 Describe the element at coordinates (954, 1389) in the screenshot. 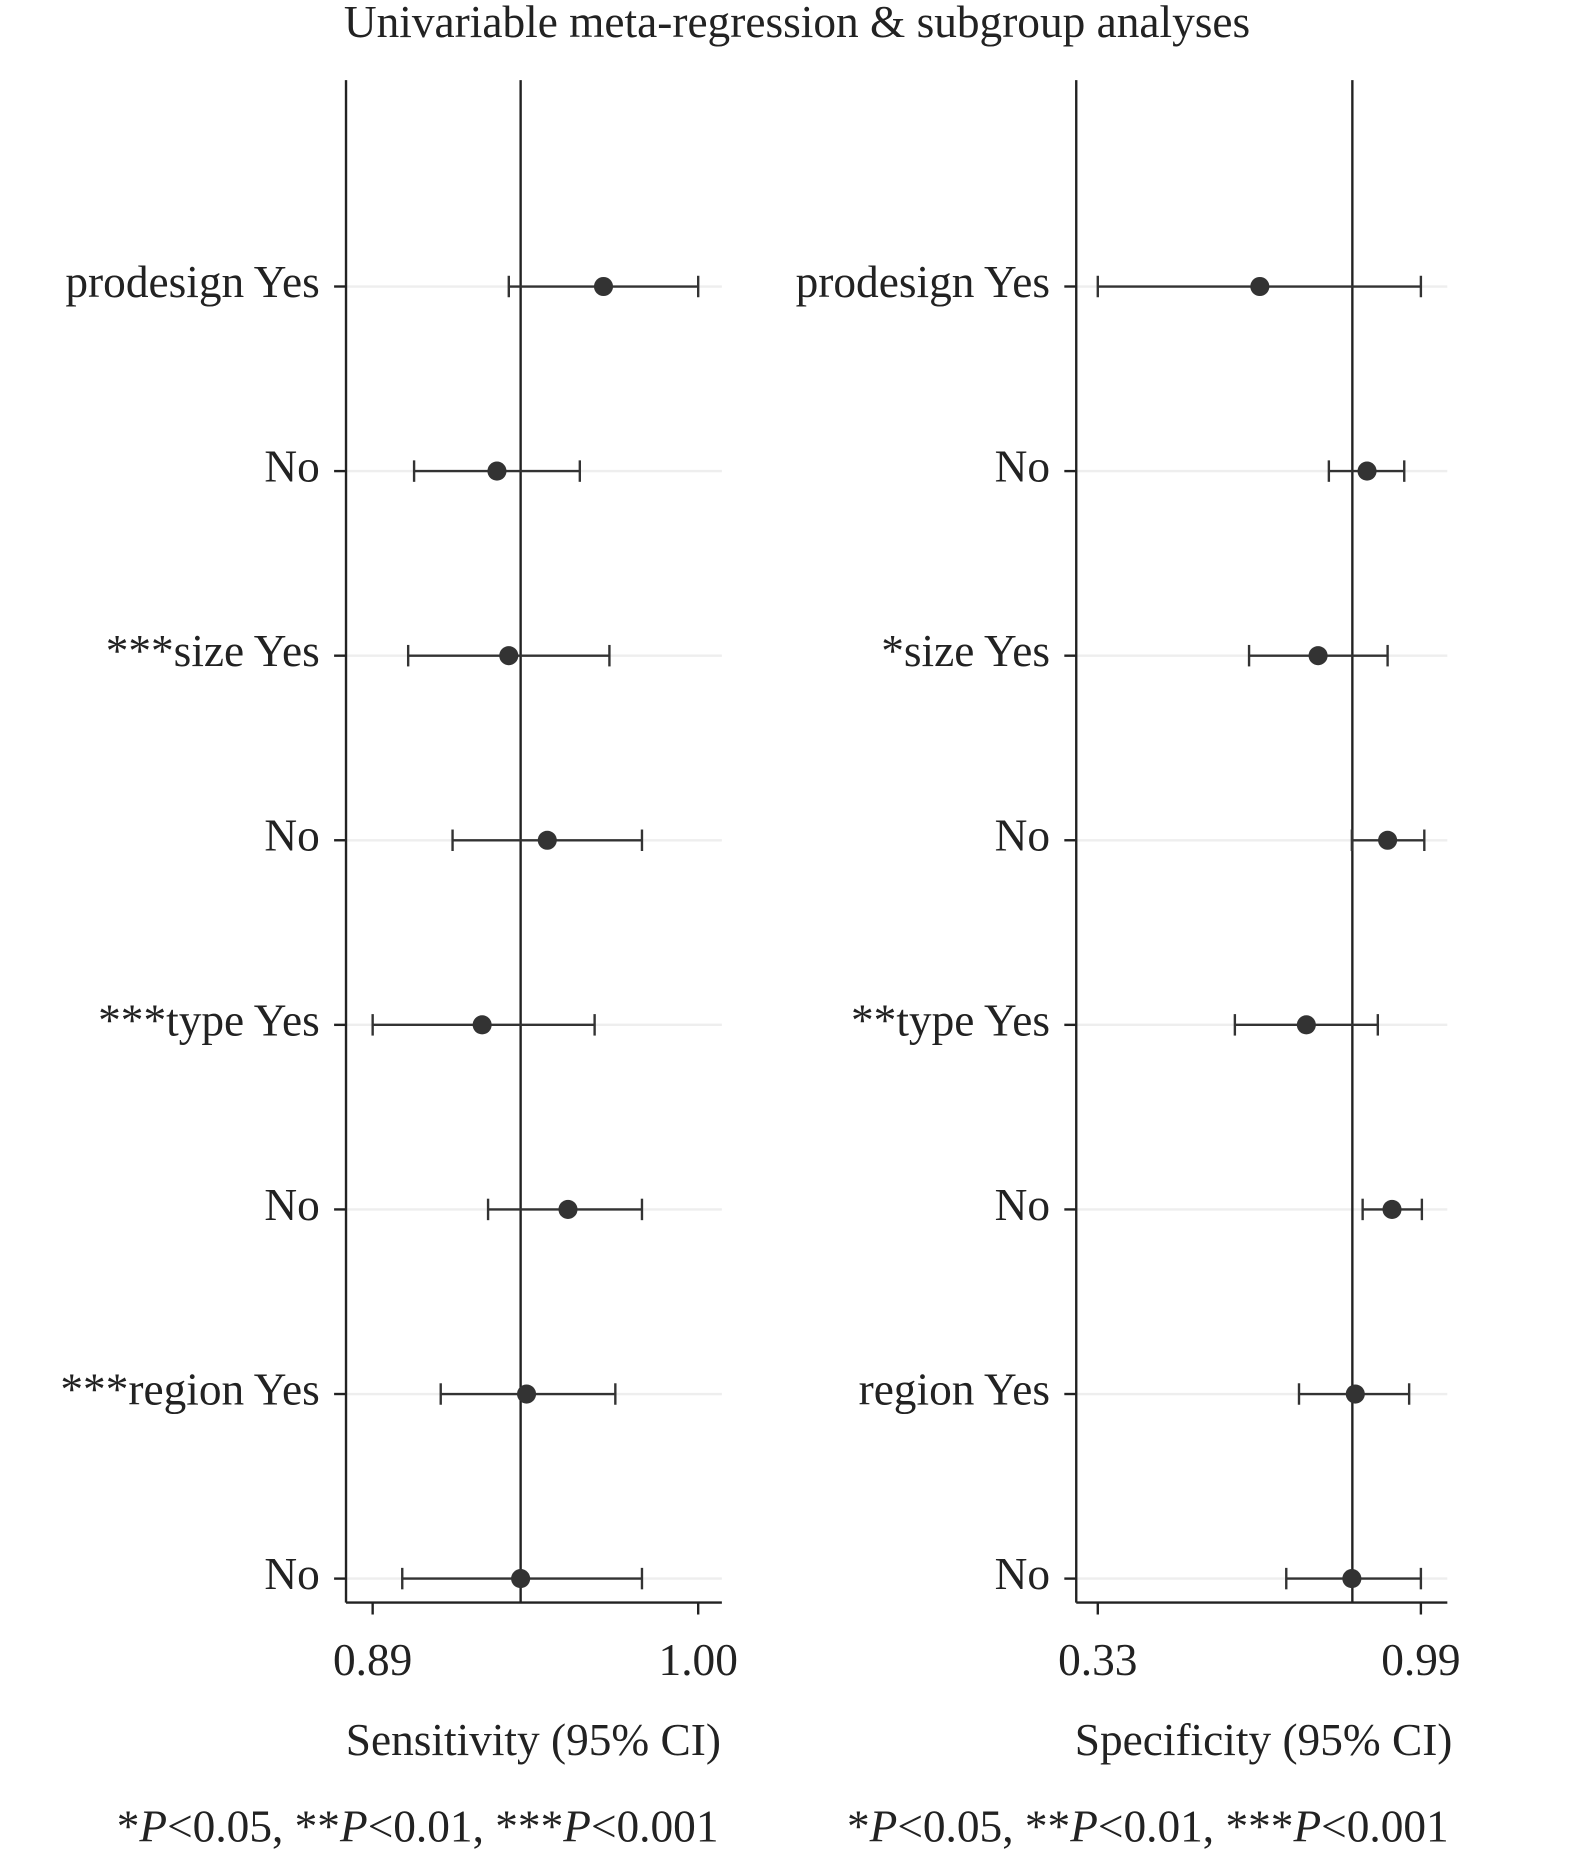

I see `y-tick-label: region Yes` at that location.